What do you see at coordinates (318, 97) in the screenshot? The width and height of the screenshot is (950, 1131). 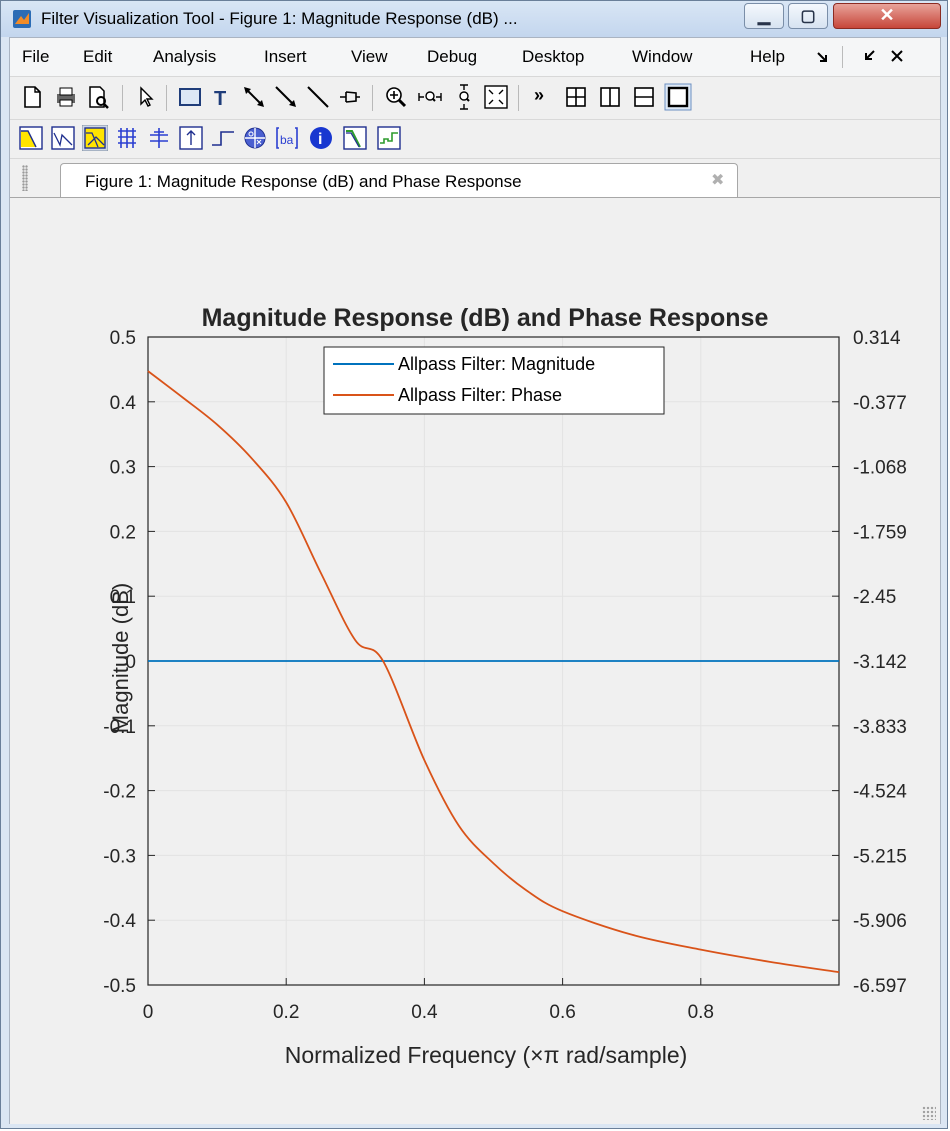 I see `line-icon` at bounding box center [318, 97].